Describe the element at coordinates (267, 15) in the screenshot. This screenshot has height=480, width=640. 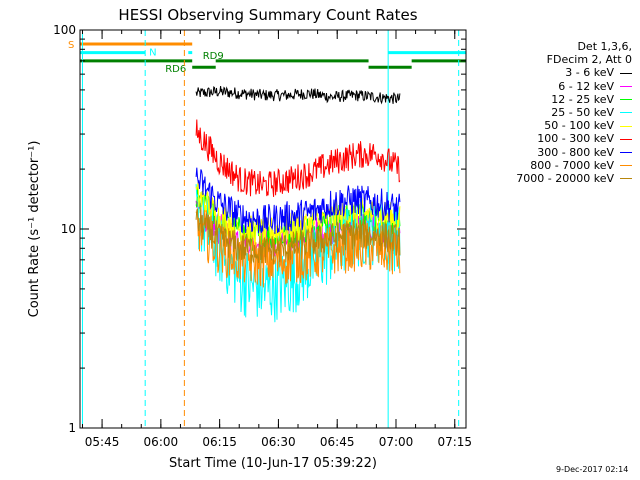
I see `chart-title: HESSI Observing Summary Count Rates` at that location.